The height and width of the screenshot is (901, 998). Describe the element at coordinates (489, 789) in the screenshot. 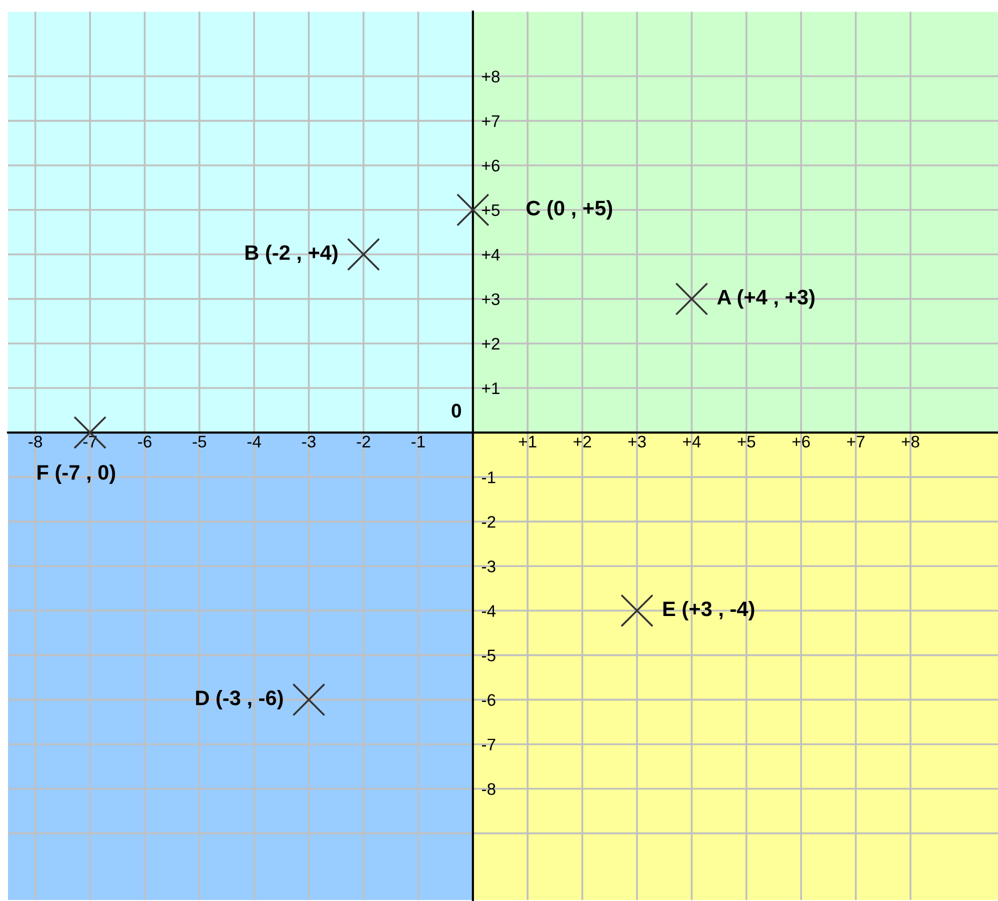

I see `y-tick-label: -8` at that location.